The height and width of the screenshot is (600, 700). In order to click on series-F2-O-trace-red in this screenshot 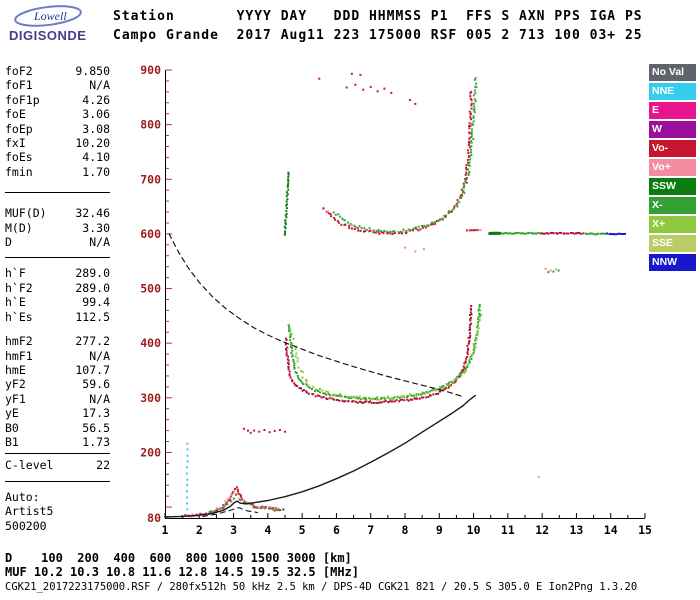, I will do `click(378, 354)`.